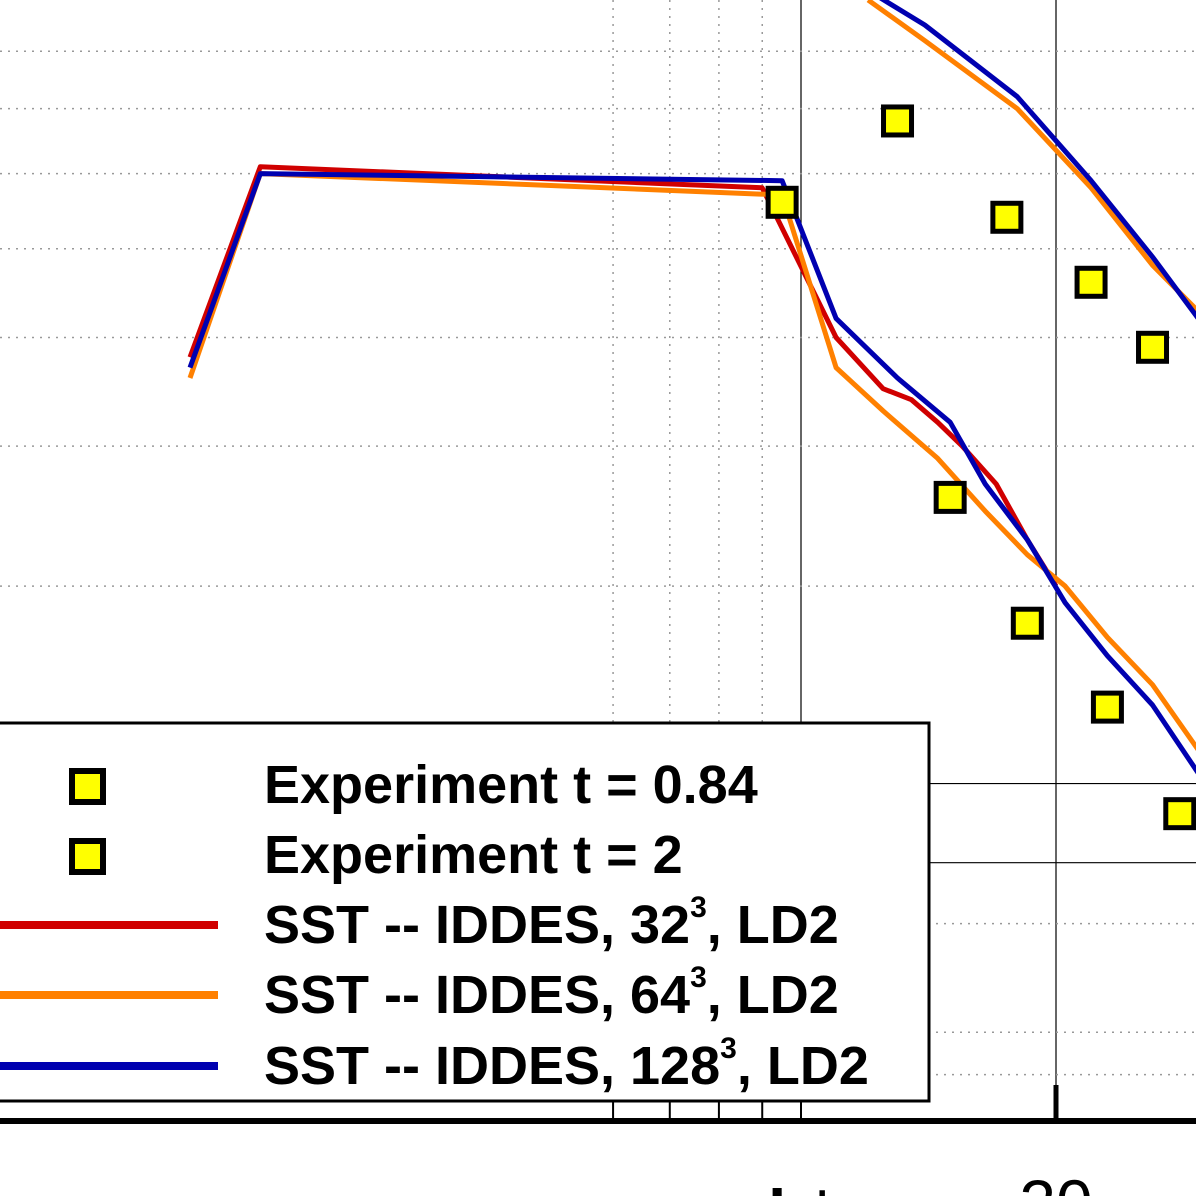 The image size is (1196, 1196). What do you see at coordinates (773, 925) in the screenshot?
I see `legend-label-iddes-32-suffix: , LD2` at bounding box center [773, 925].